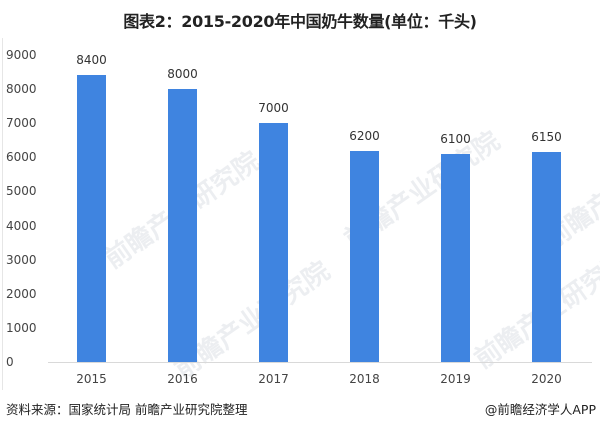  I want to click on chart-title: 图表2：2015-2020年中国奶牛数量(单位：千头), so click(300, 21).